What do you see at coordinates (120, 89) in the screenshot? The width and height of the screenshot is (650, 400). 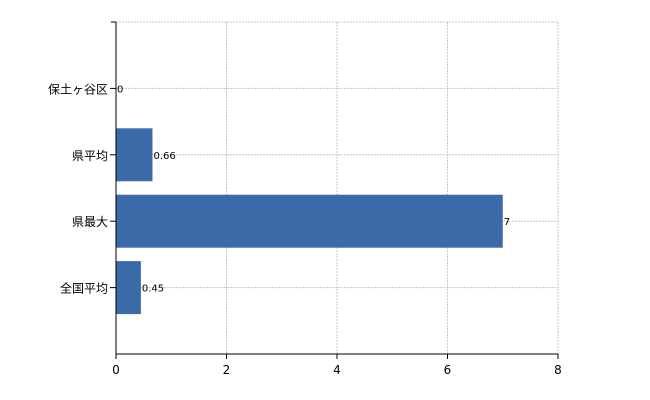 I see `bar-data-label: 0` at bounding box center [120, 89].